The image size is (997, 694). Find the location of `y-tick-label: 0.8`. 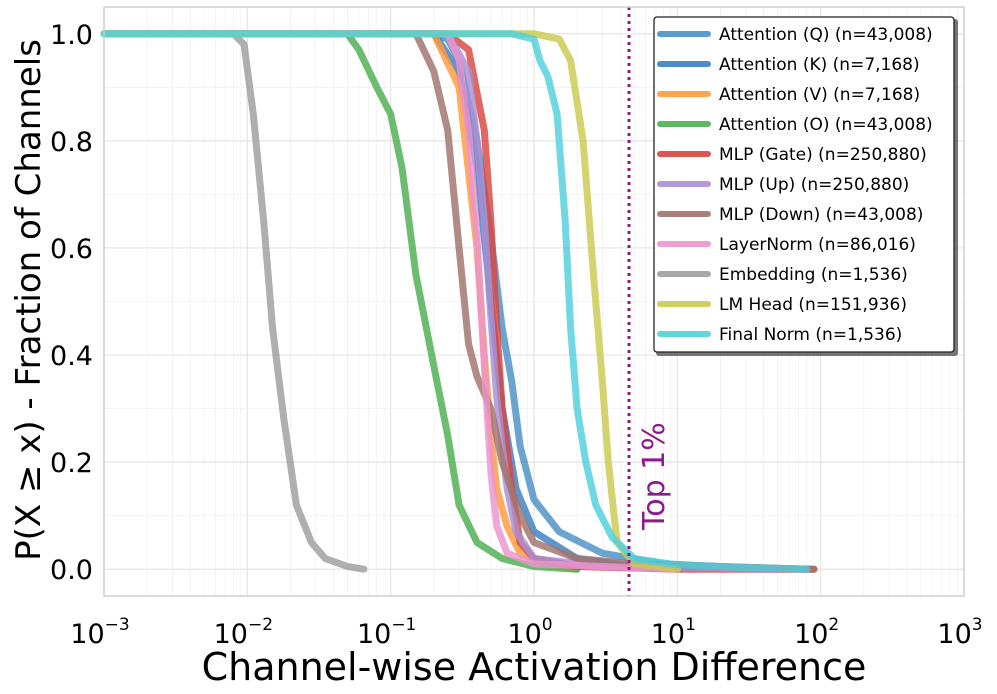

y-tick-label: 0.8 is located at coordinates (71, 142).